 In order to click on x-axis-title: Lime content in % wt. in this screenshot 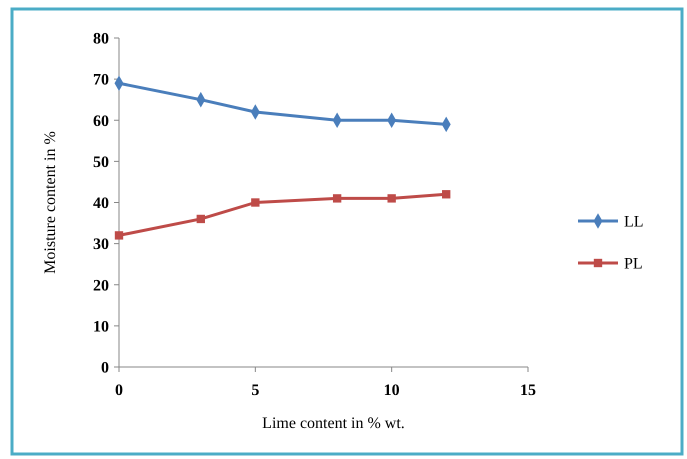, I will do `click(333, 423)`.